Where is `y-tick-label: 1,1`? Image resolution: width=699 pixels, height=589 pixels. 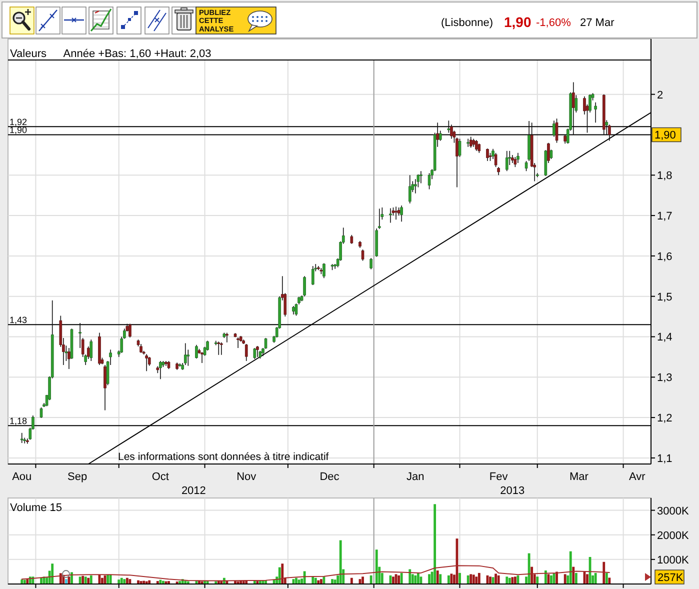
y-tick-label: 1,1 is located at coordinates (664, 458).